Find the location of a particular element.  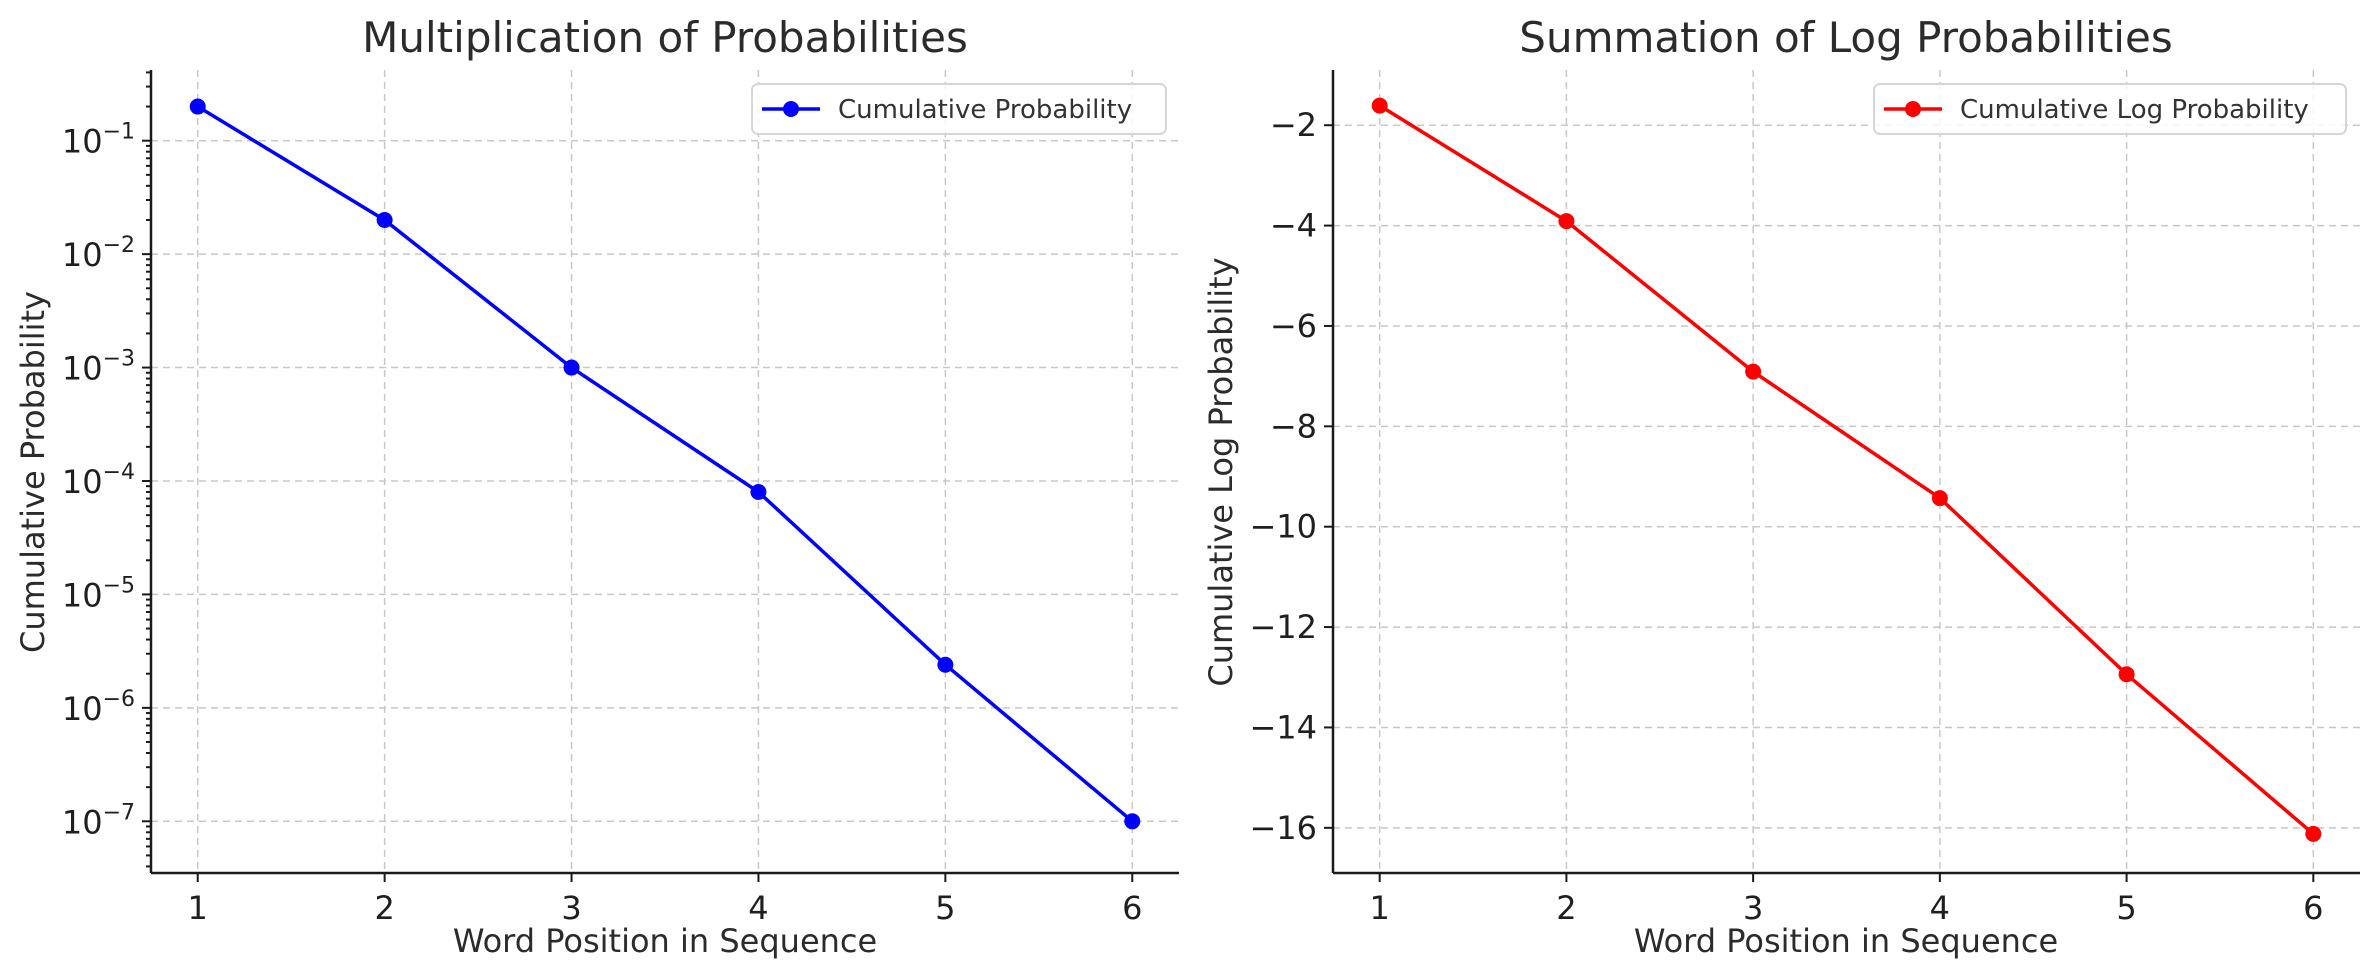

chart-title: Multiplication of Probabilities is located at coordinates (665, 37).